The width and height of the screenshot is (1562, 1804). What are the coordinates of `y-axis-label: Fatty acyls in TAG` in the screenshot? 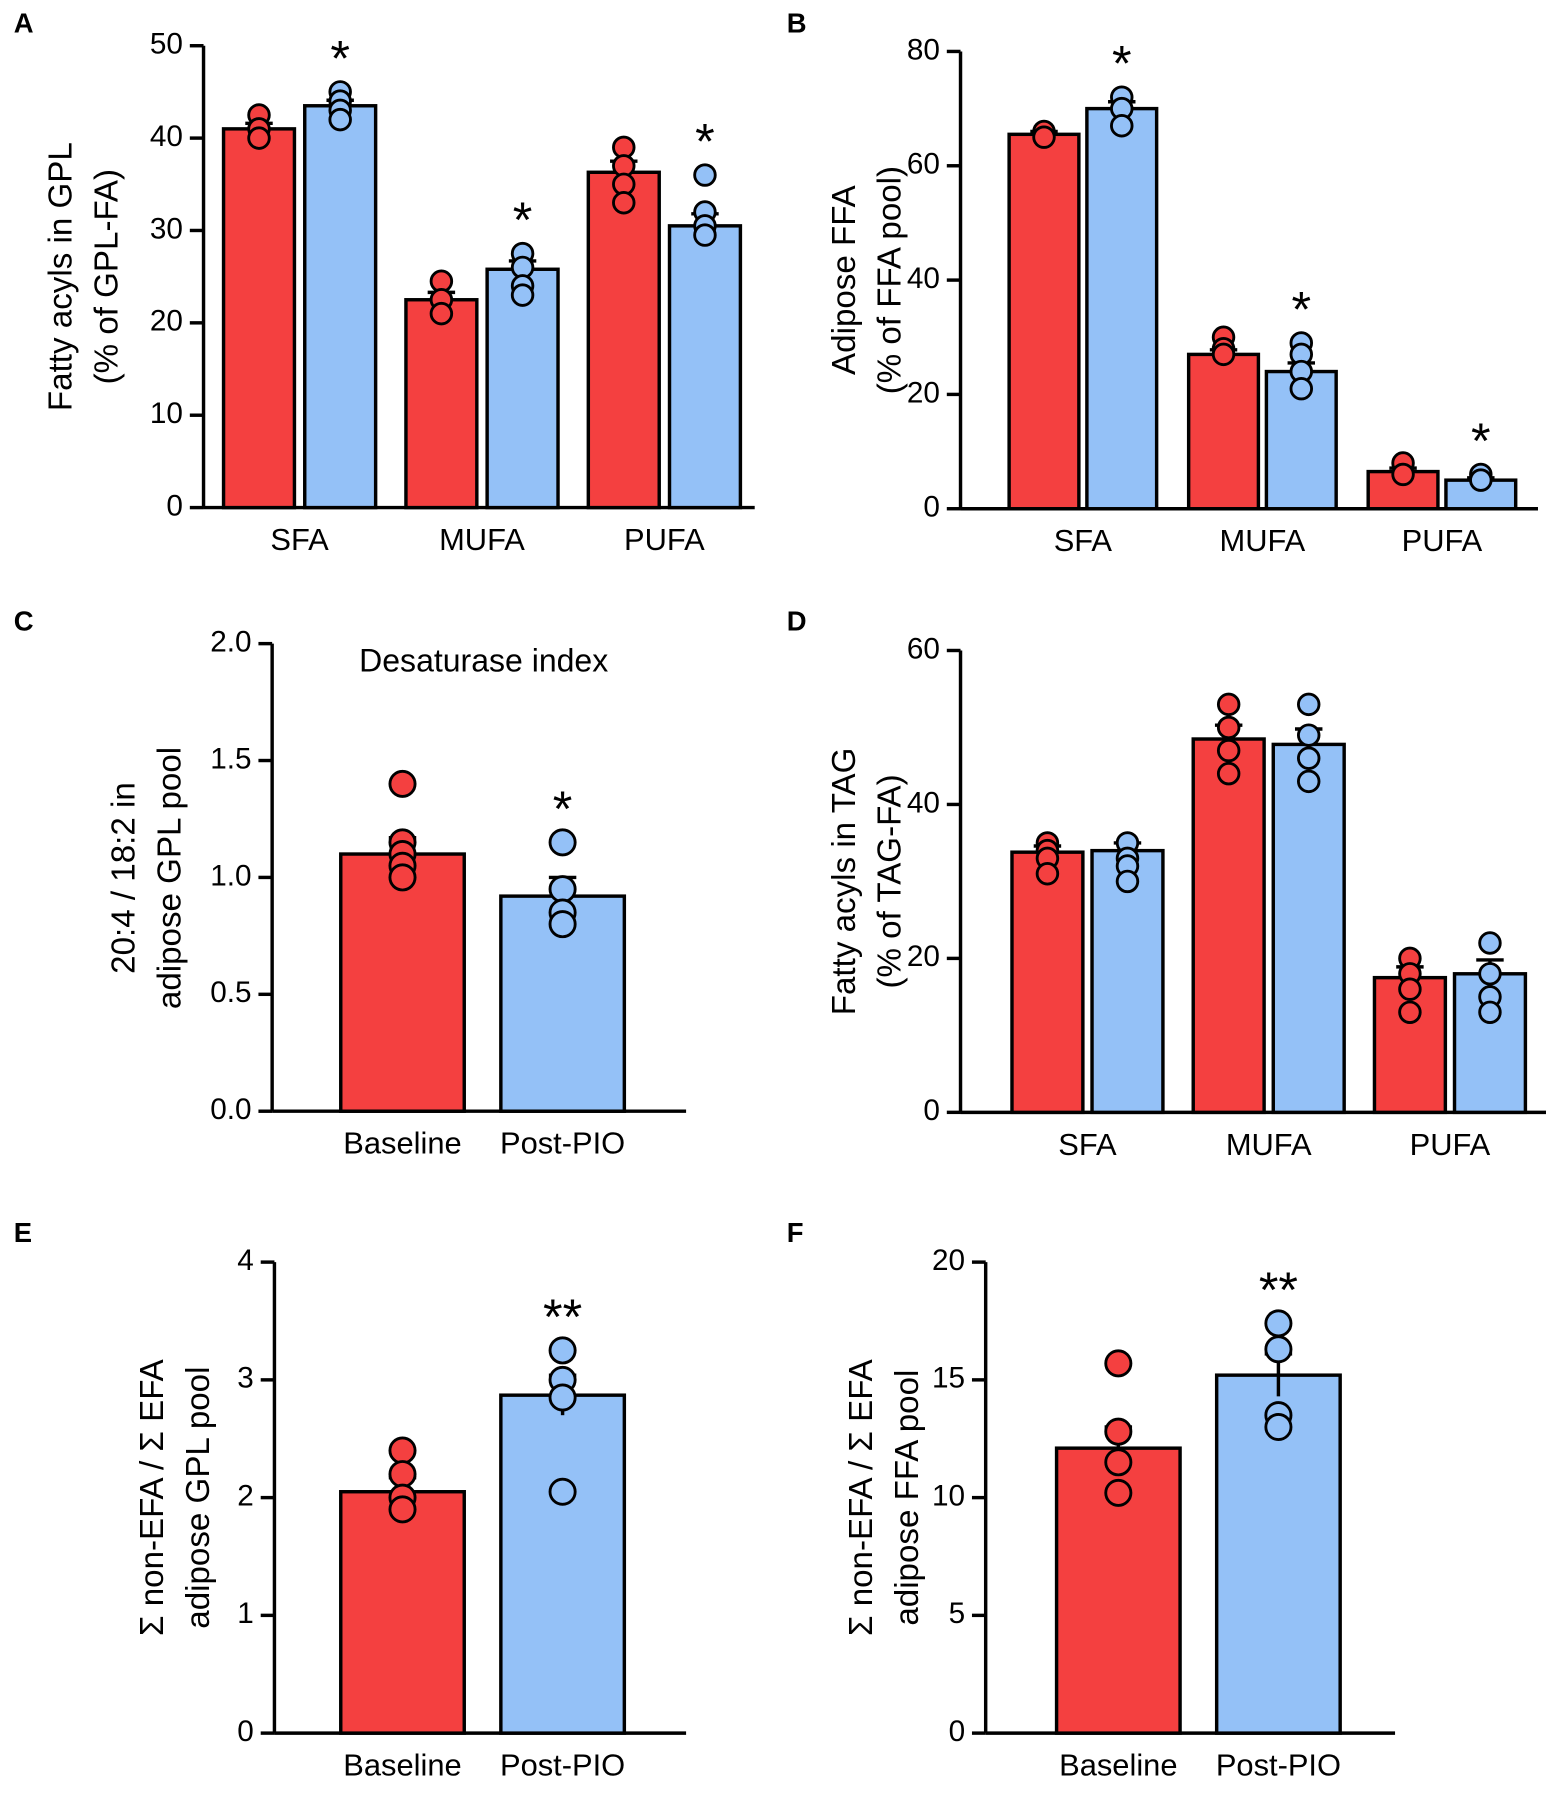 It's located at (844, 882).